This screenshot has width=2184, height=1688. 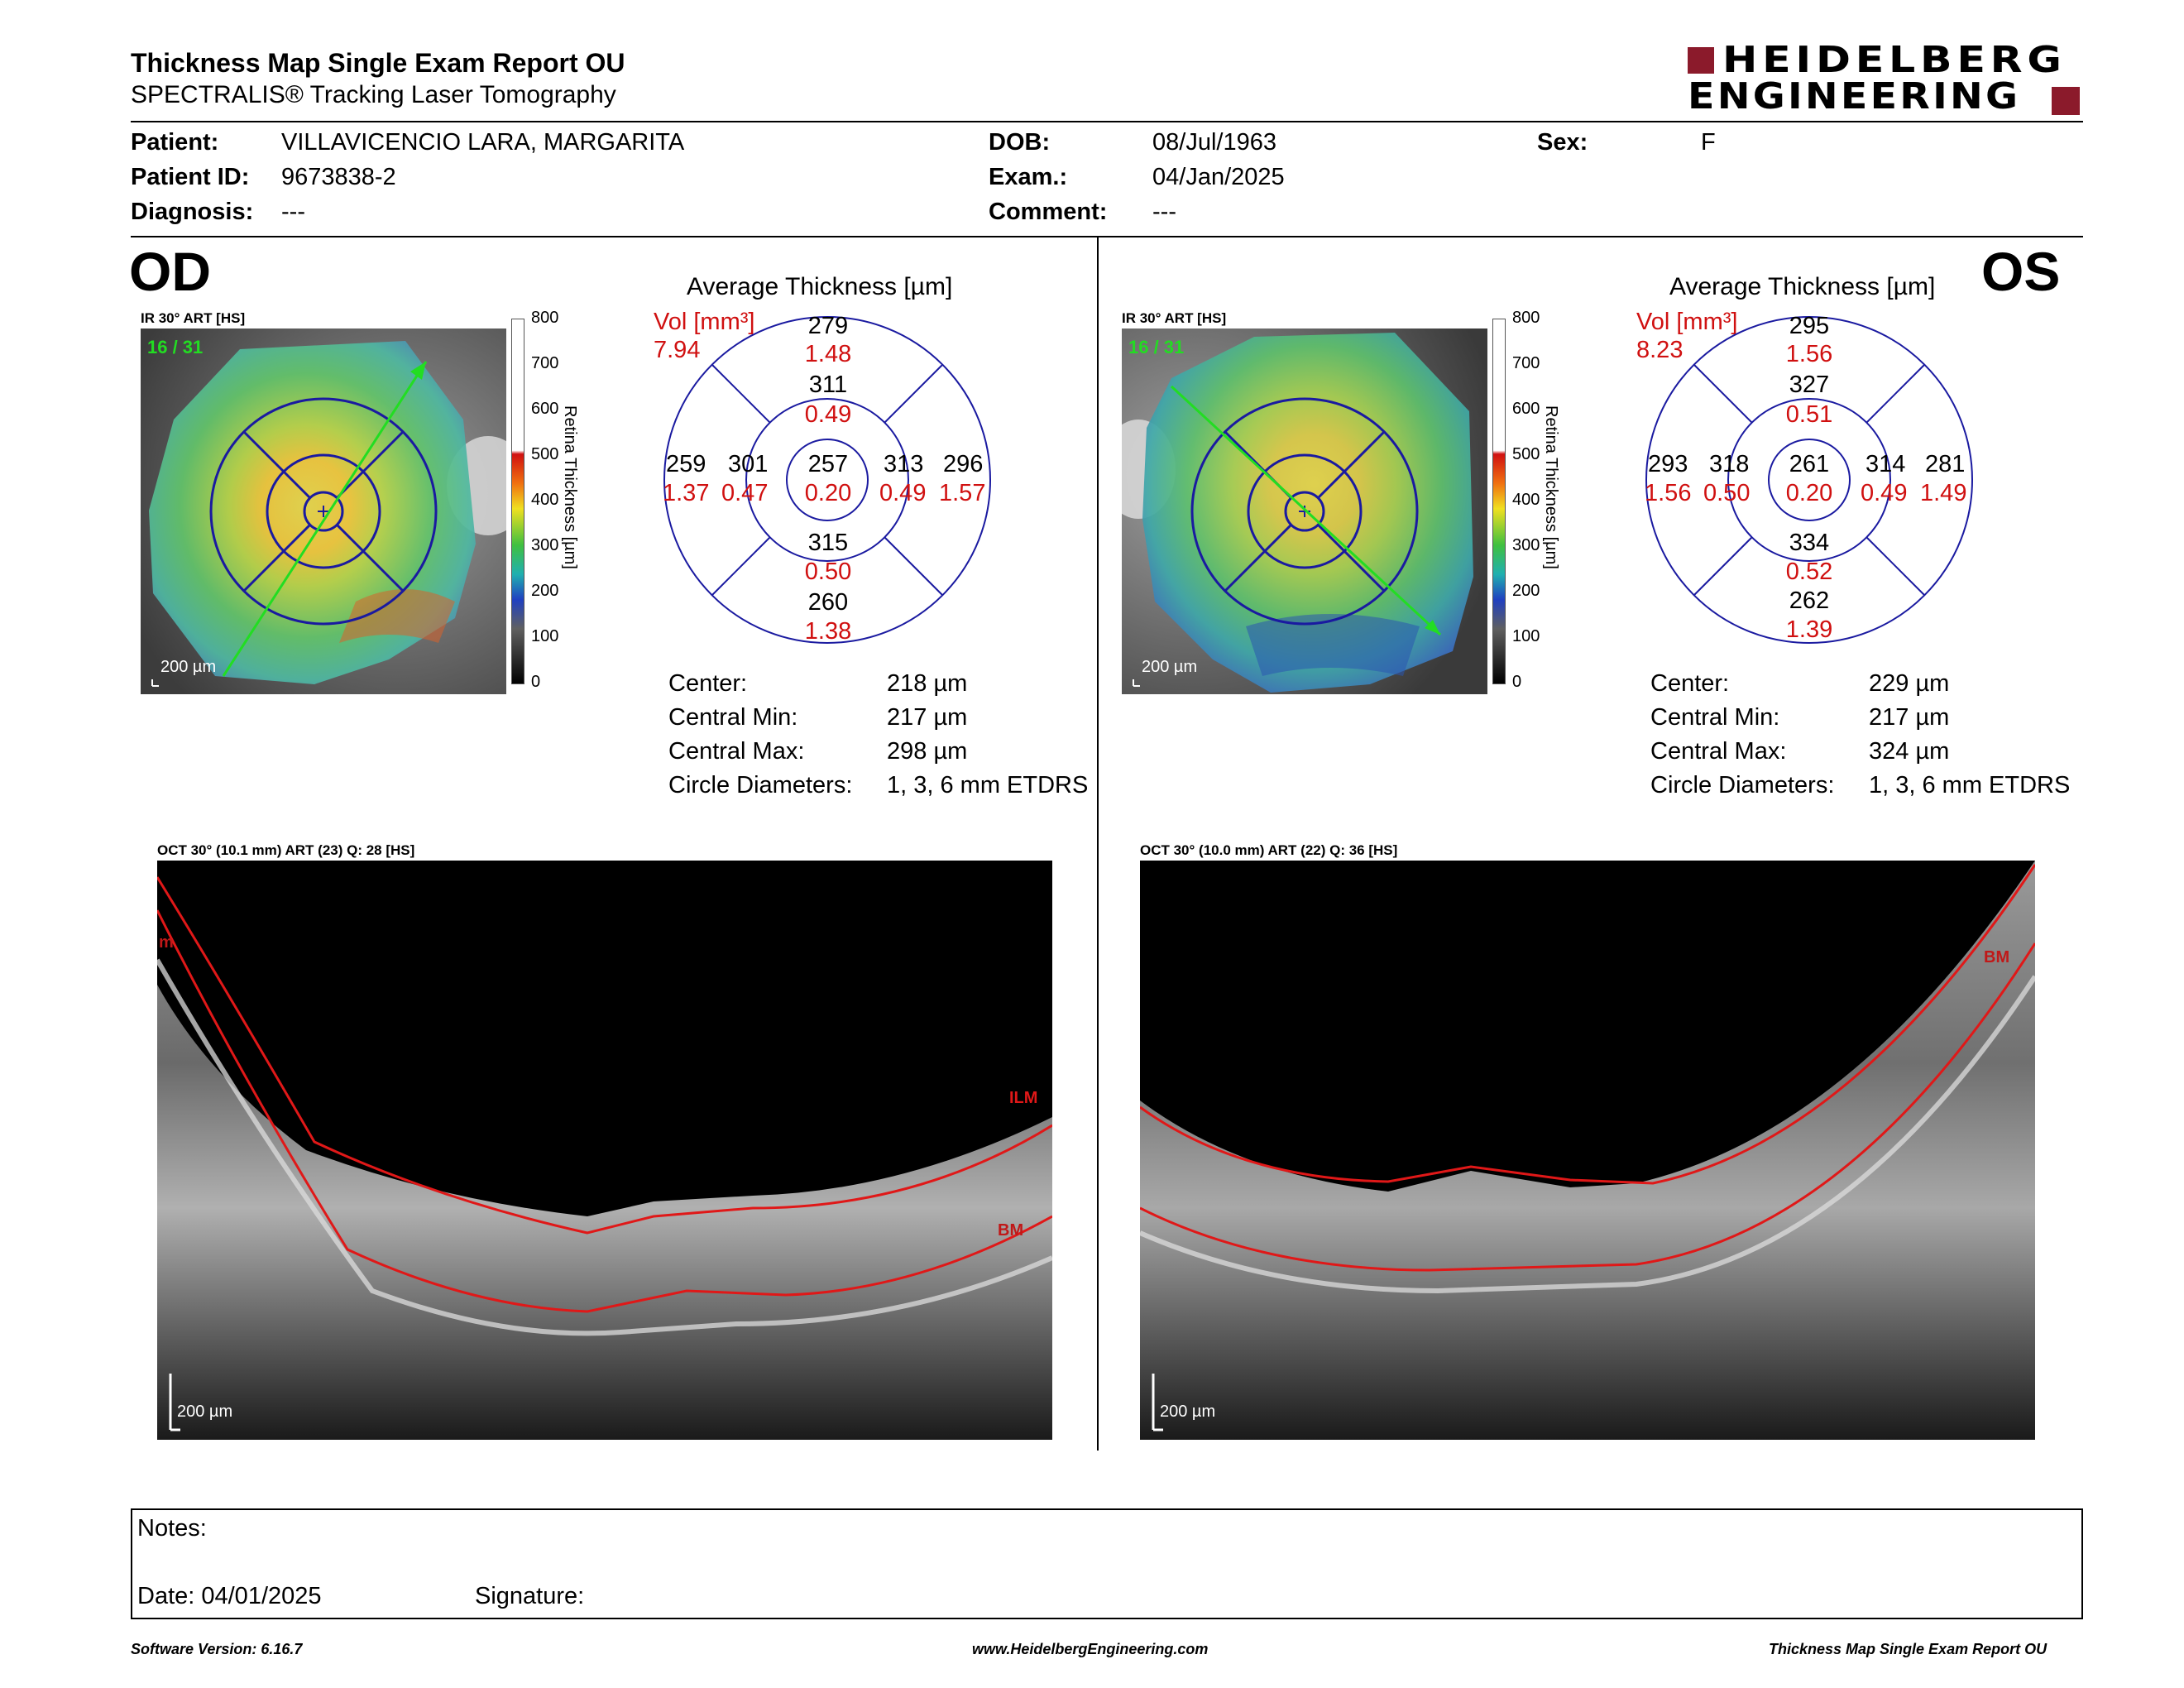 I want to click on od-circle-diameters-value: 1, 3, 6 mm ETDRS, so click(x=988, y=785).